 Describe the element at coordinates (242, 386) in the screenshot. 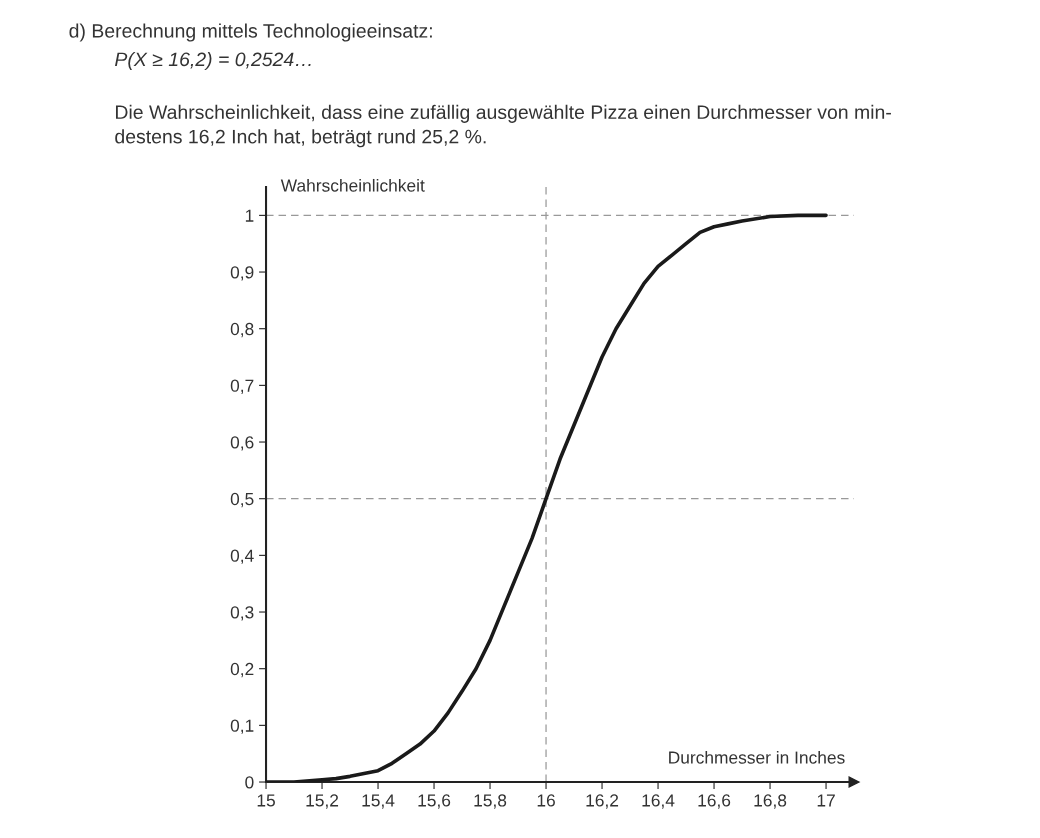

I see `y-tick-label: 0,7` at that location.